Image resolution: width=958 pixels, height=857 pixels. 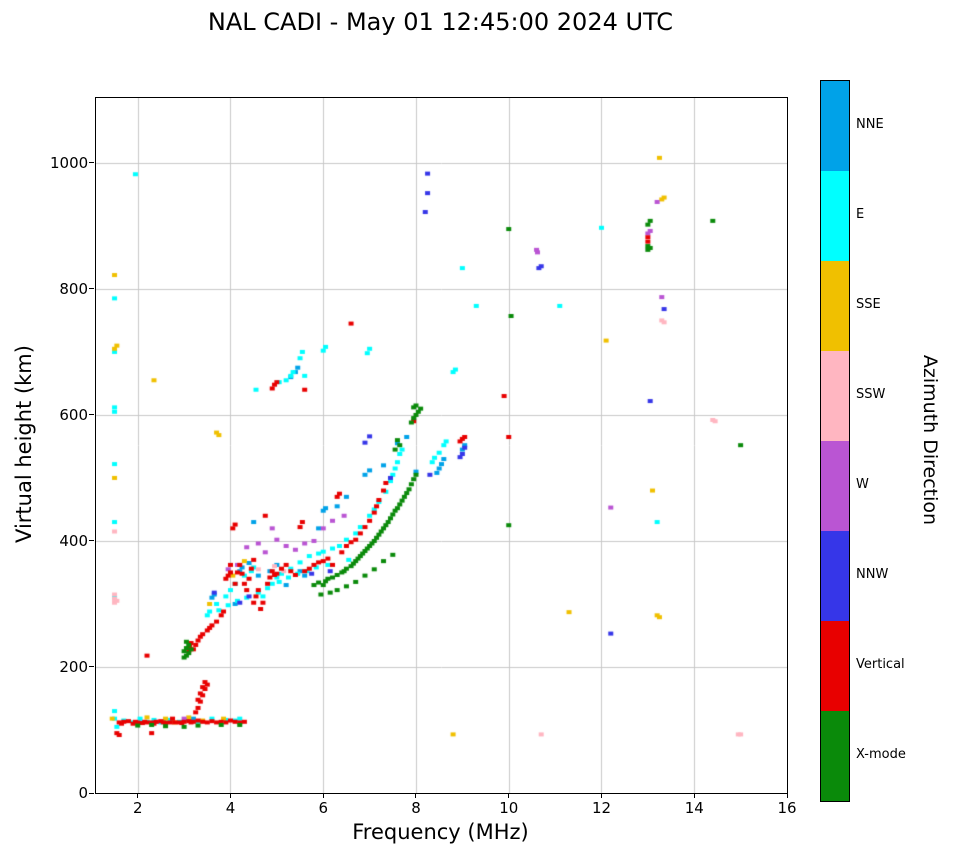 What do you see at coordinates (509, 808) in the screenshot?
I see `x-tick-label: 10` at bounding box center [509, 808].